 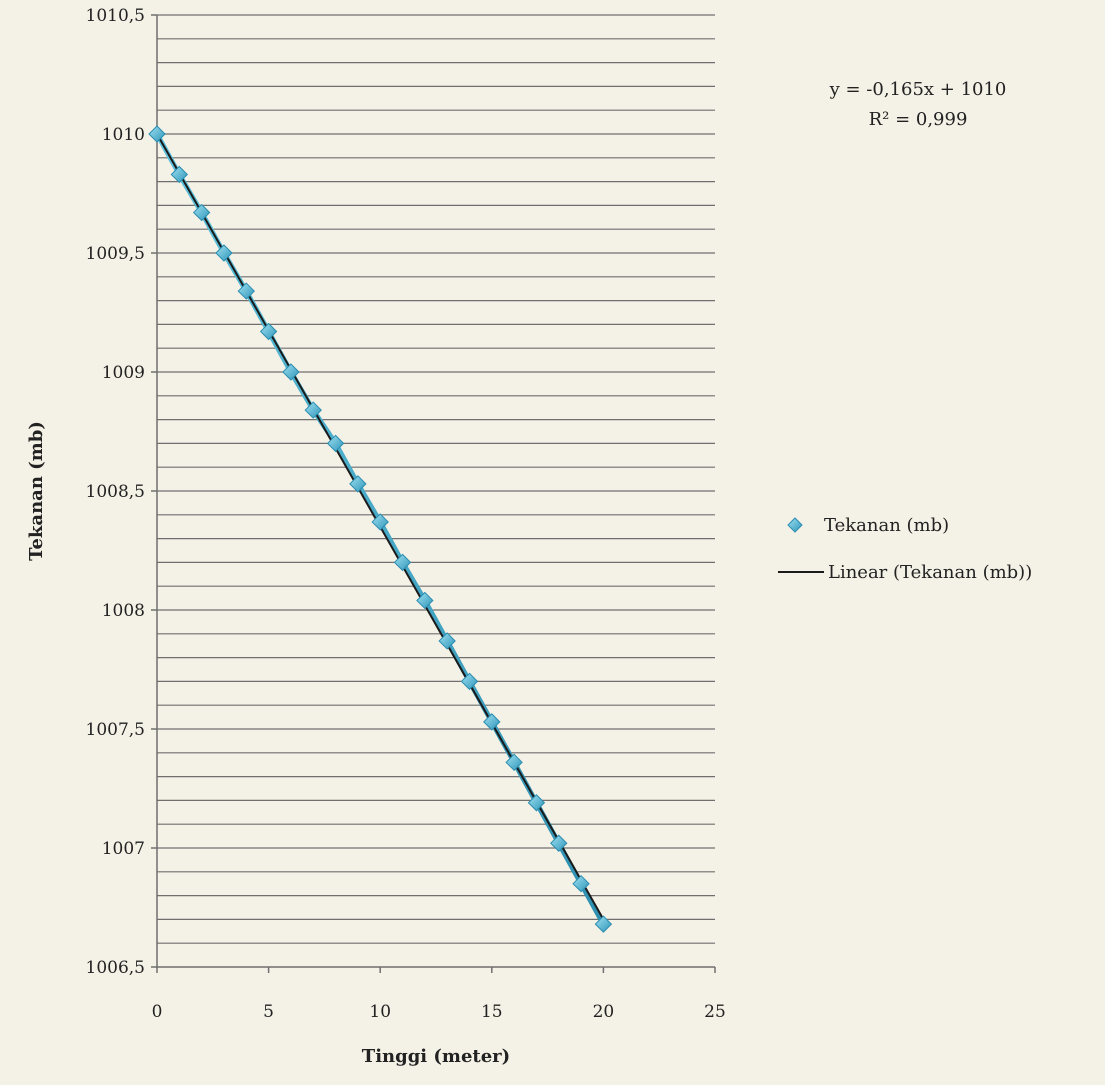 I want to click on legend-trendline-label: Linear (Tekanan (mb)), so click(x=930, y=572).